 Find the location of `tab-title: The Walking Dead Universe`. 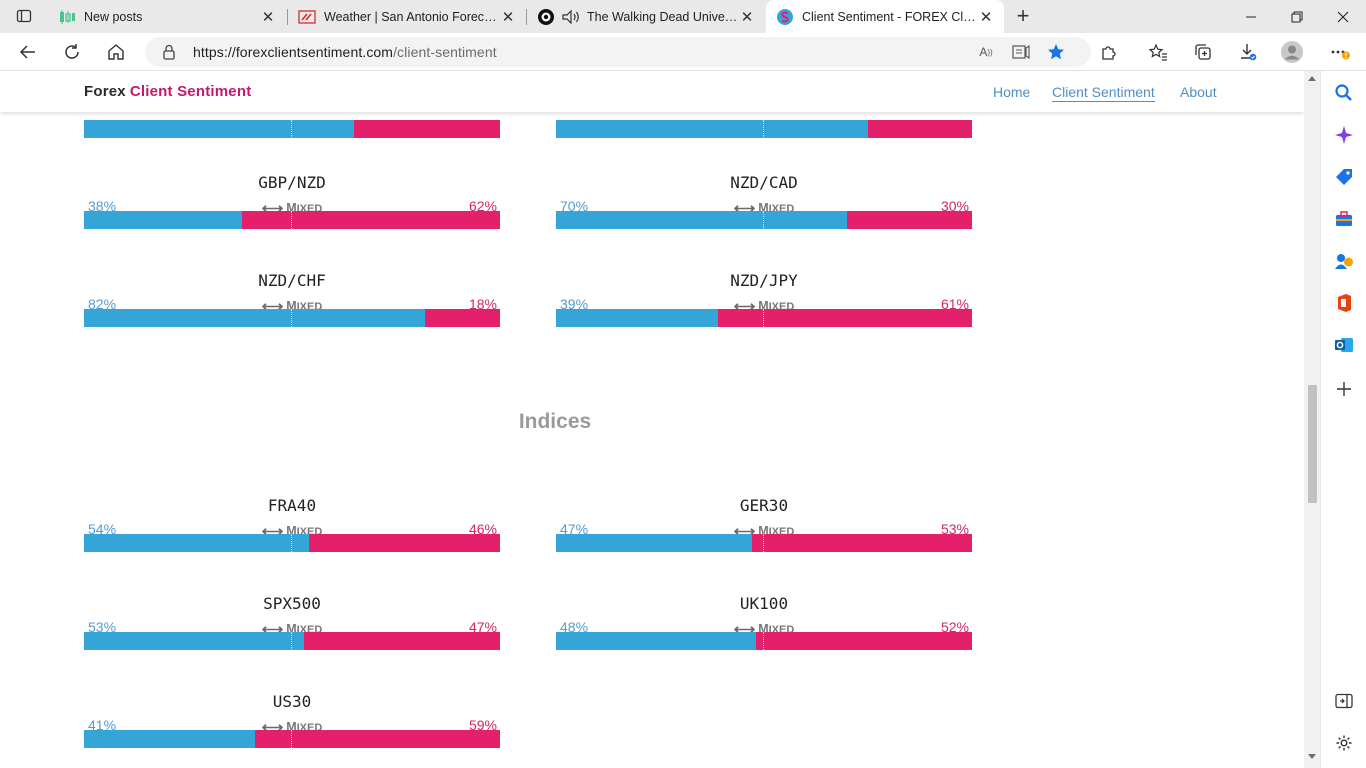

tab-title: The Walking Dead Universe is located at coordinates (663, 16).